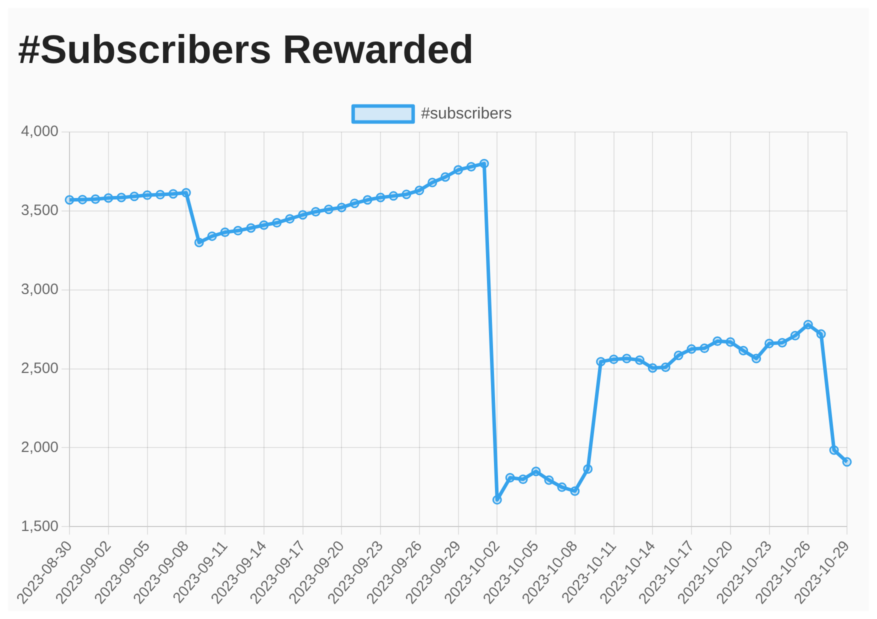  I want to click on y-tick-label: 2,500, so click(39, 368).